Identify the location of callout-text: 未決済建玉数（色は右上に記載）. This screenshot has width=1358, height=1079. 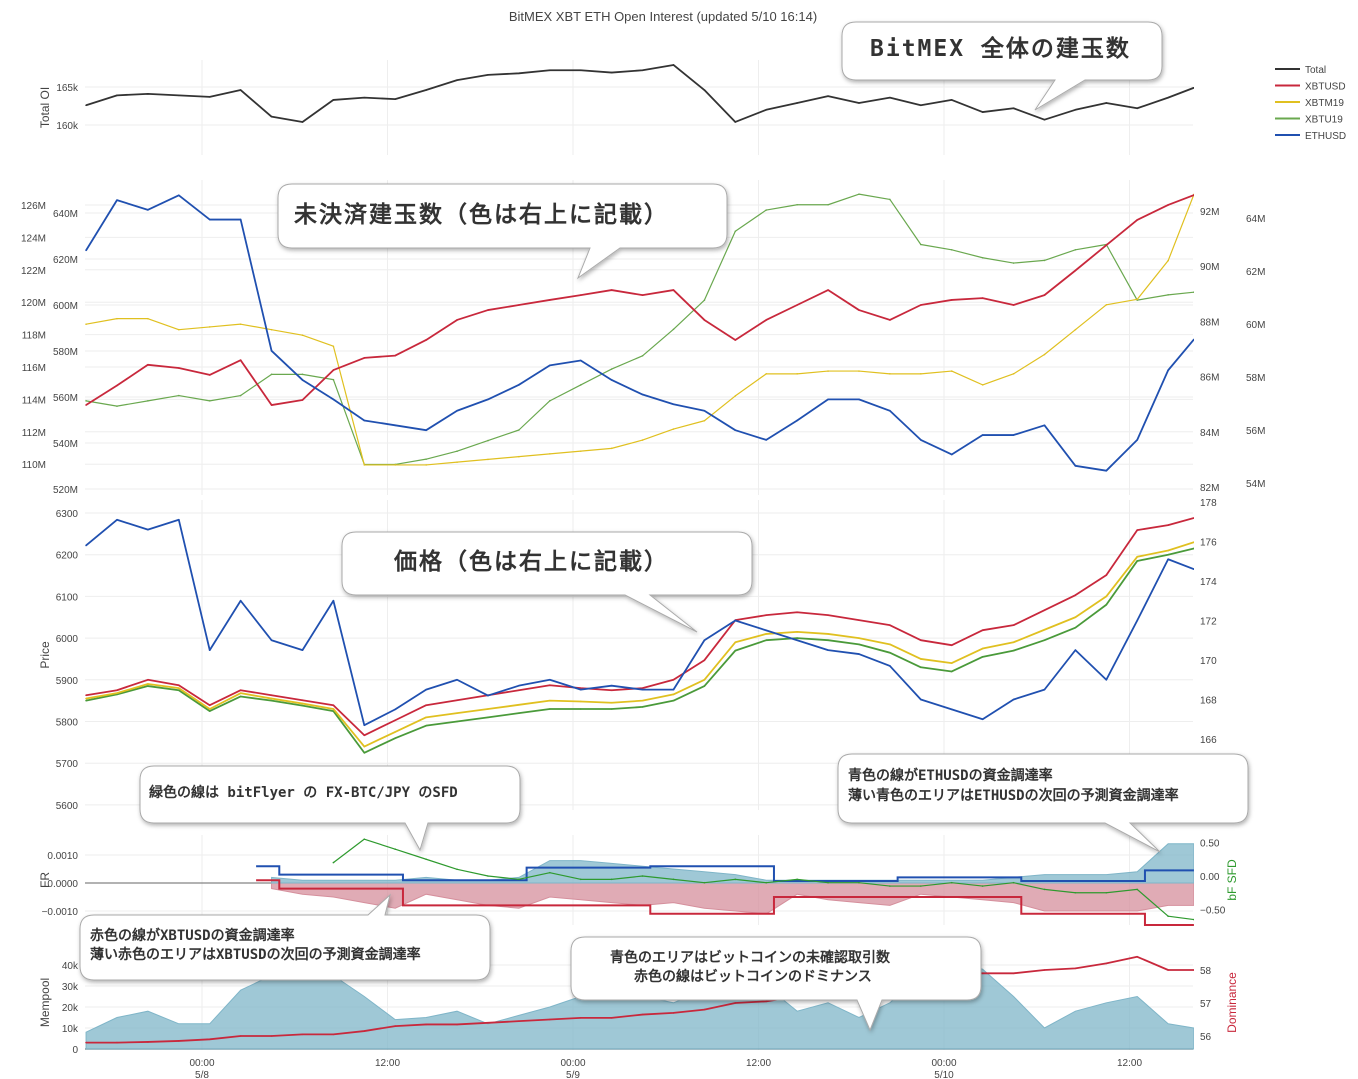
(481, 214).